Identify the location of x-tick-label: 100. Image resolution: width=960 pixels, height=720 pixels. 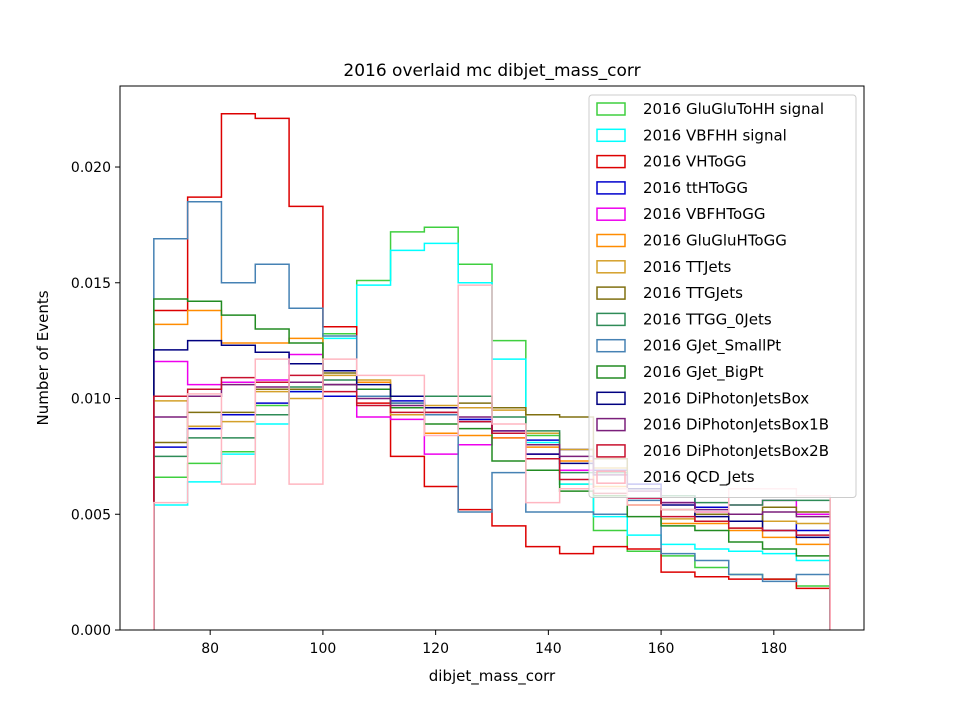
(323, 649).